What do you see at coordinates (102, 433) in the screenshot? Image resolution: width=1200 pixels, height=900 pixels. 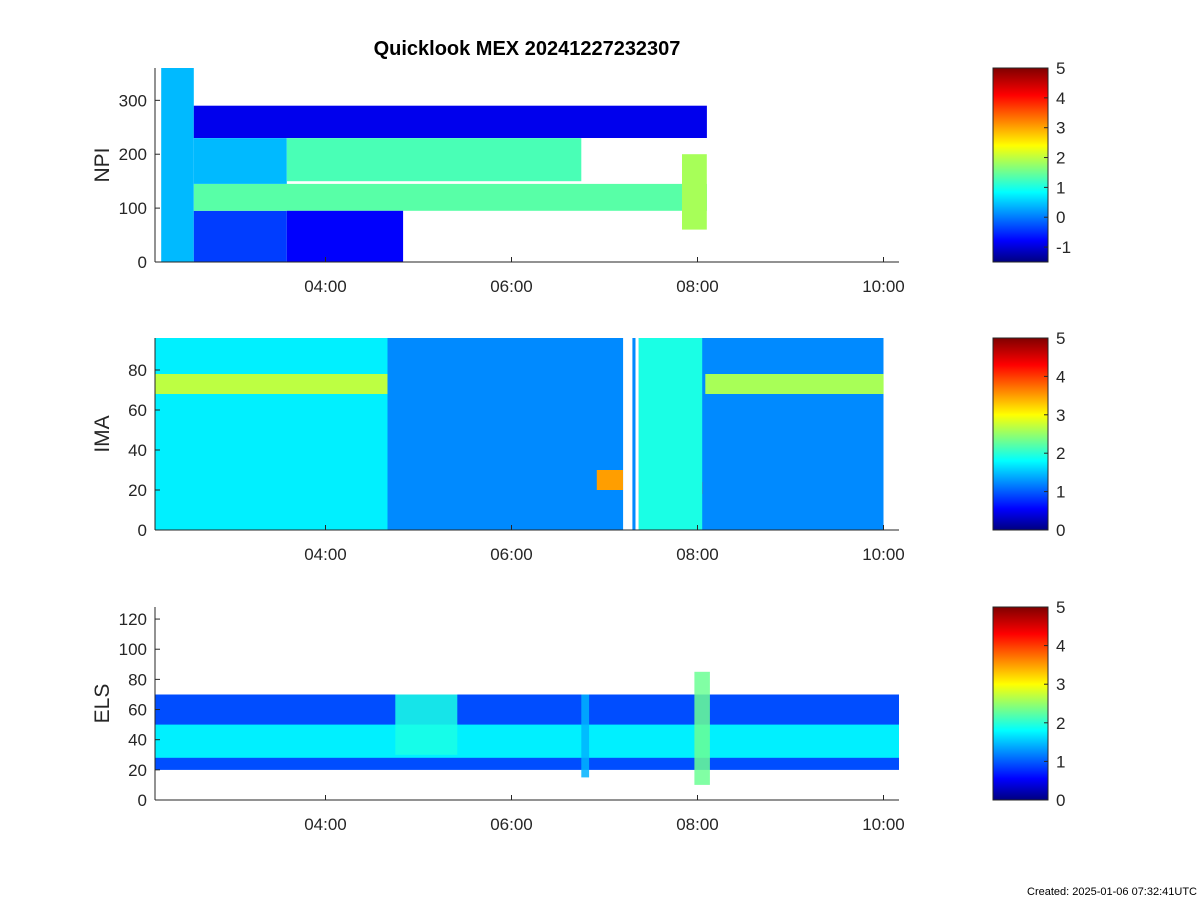 I see `y-axis-label-ima: IMA` at bounding box center [102, 433].